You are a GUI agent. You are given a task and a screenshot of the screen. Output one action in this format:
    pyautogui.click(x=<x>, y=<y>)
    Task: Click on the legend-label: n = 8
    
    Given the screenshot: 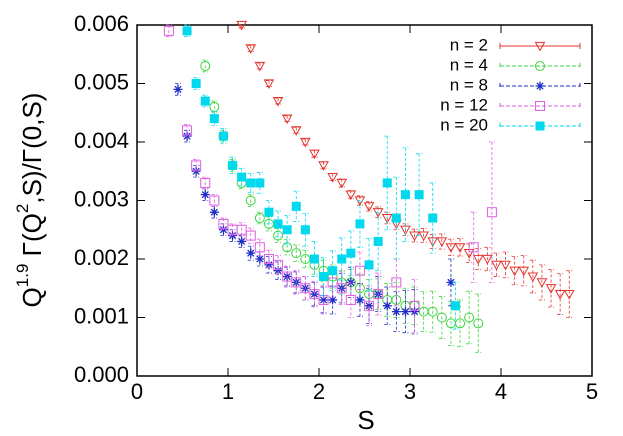 What is the action you would take?
    pyautogui.click(x=469, y=84)
    